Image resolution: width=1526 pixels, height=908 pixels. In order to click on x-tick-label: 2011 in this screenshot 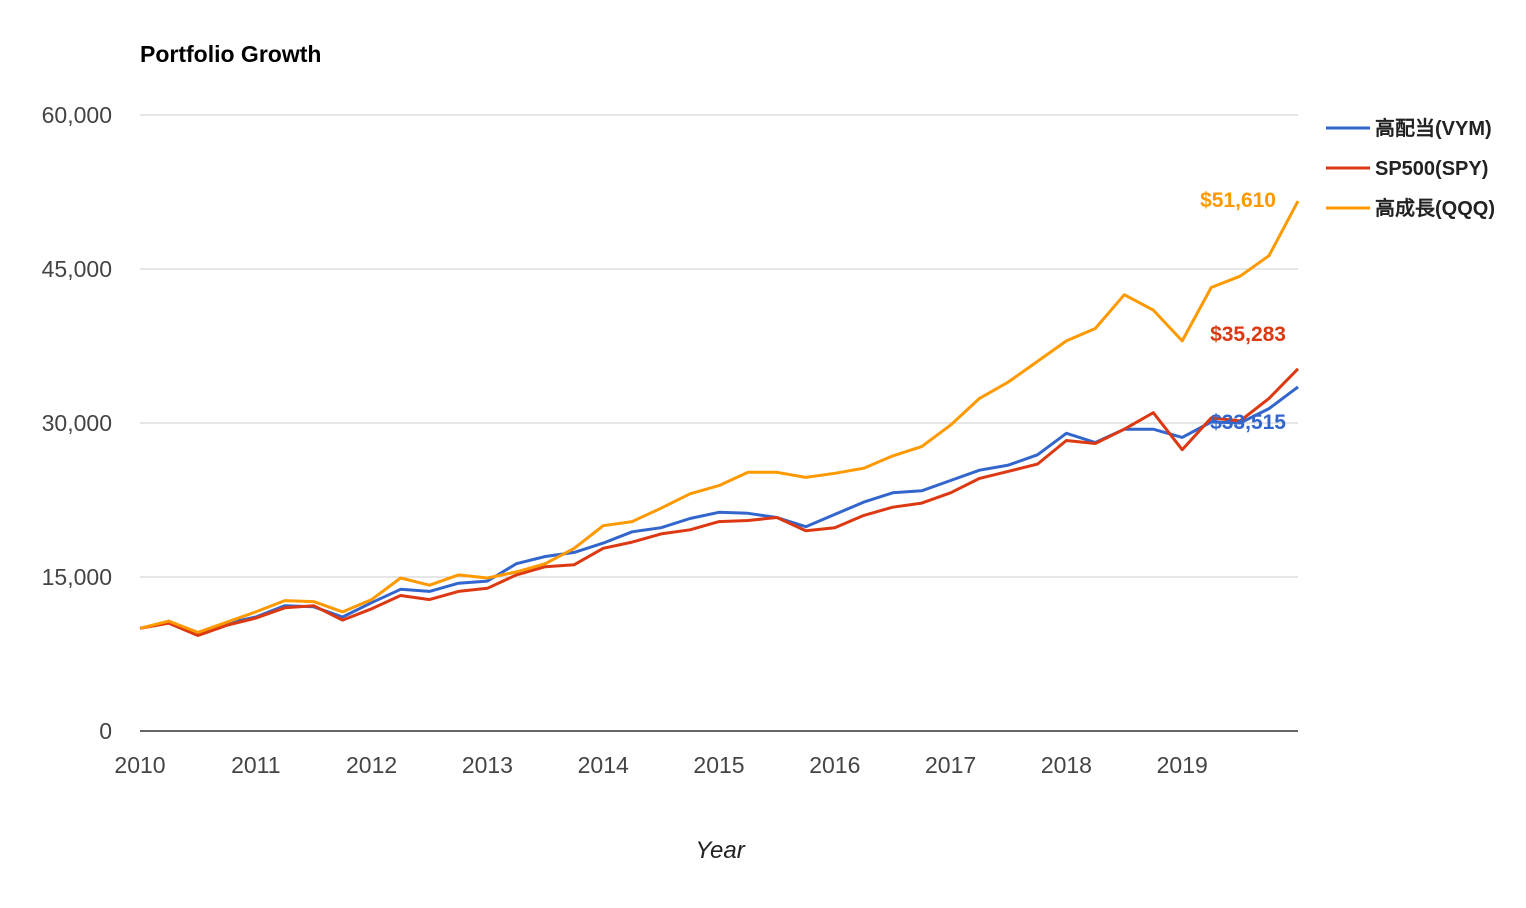, I will do `click(255, 765)`.